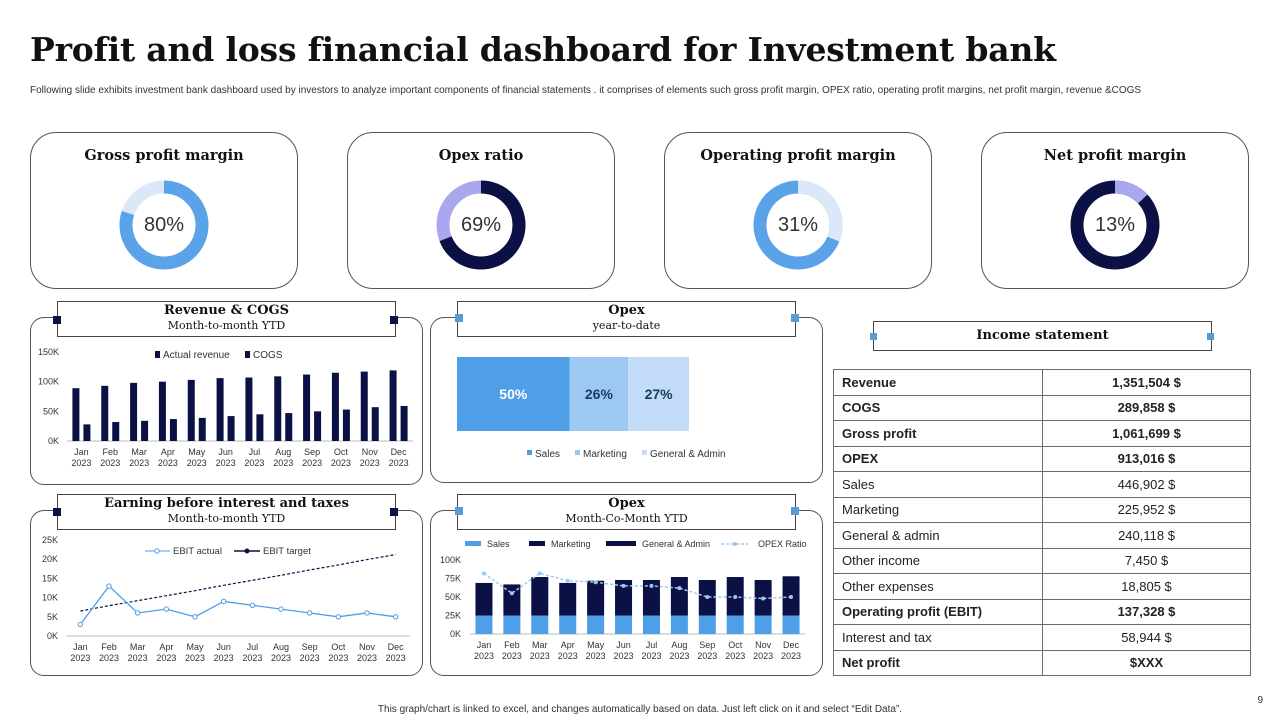 The height and width of the screenshot is (720, 1280). What do you see at coordinates (50, 578) in the screenshot?
I see `y-tick-label: 15K` at bounding box center [50, 578].